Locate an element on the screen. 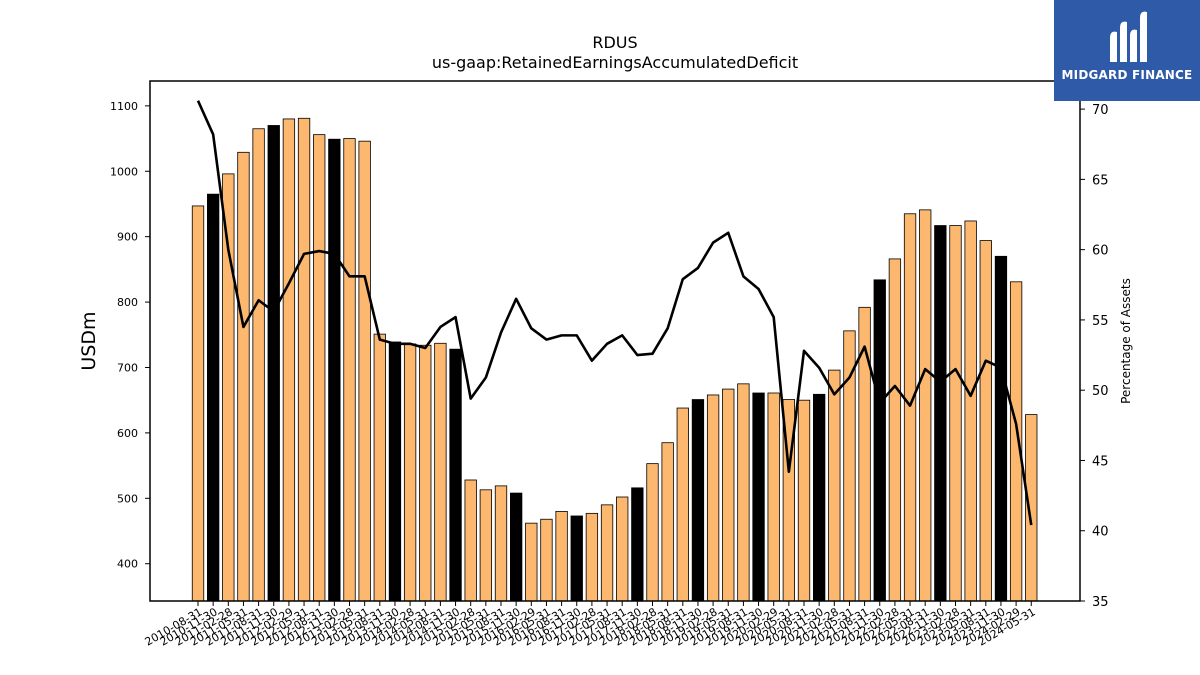  y-tick-label: 600 is located at coordinates (127, 433).